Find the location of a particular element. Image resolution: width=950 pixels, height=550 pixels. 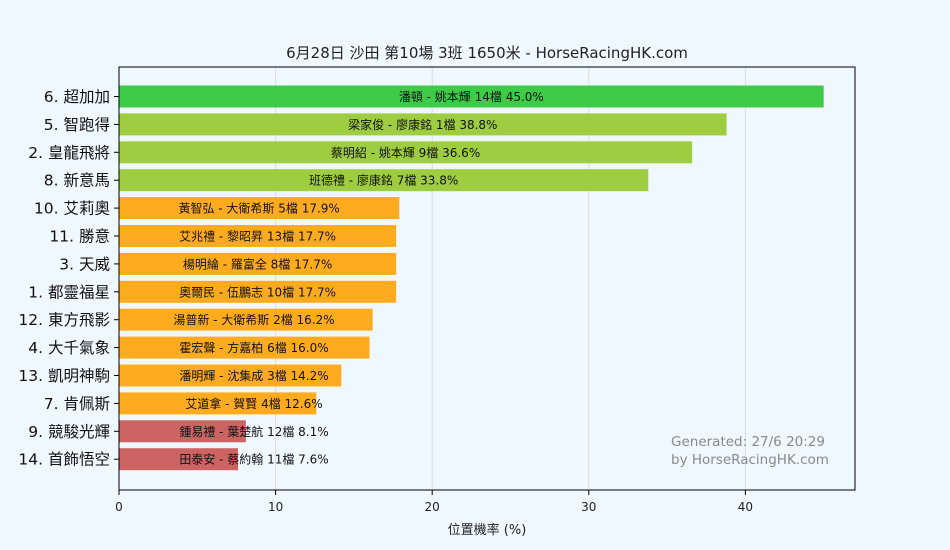

y-tick-label: 8. 新意馬 is located at coordinates (77, 180).